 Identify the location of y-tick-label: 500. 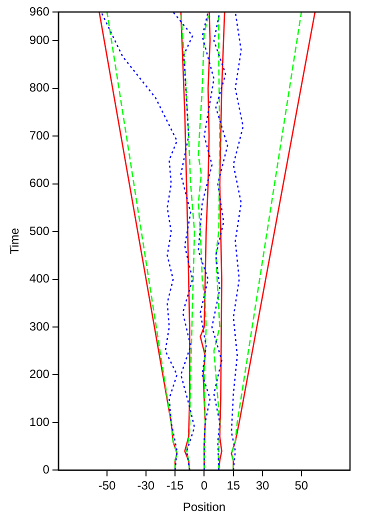
(39, 231).